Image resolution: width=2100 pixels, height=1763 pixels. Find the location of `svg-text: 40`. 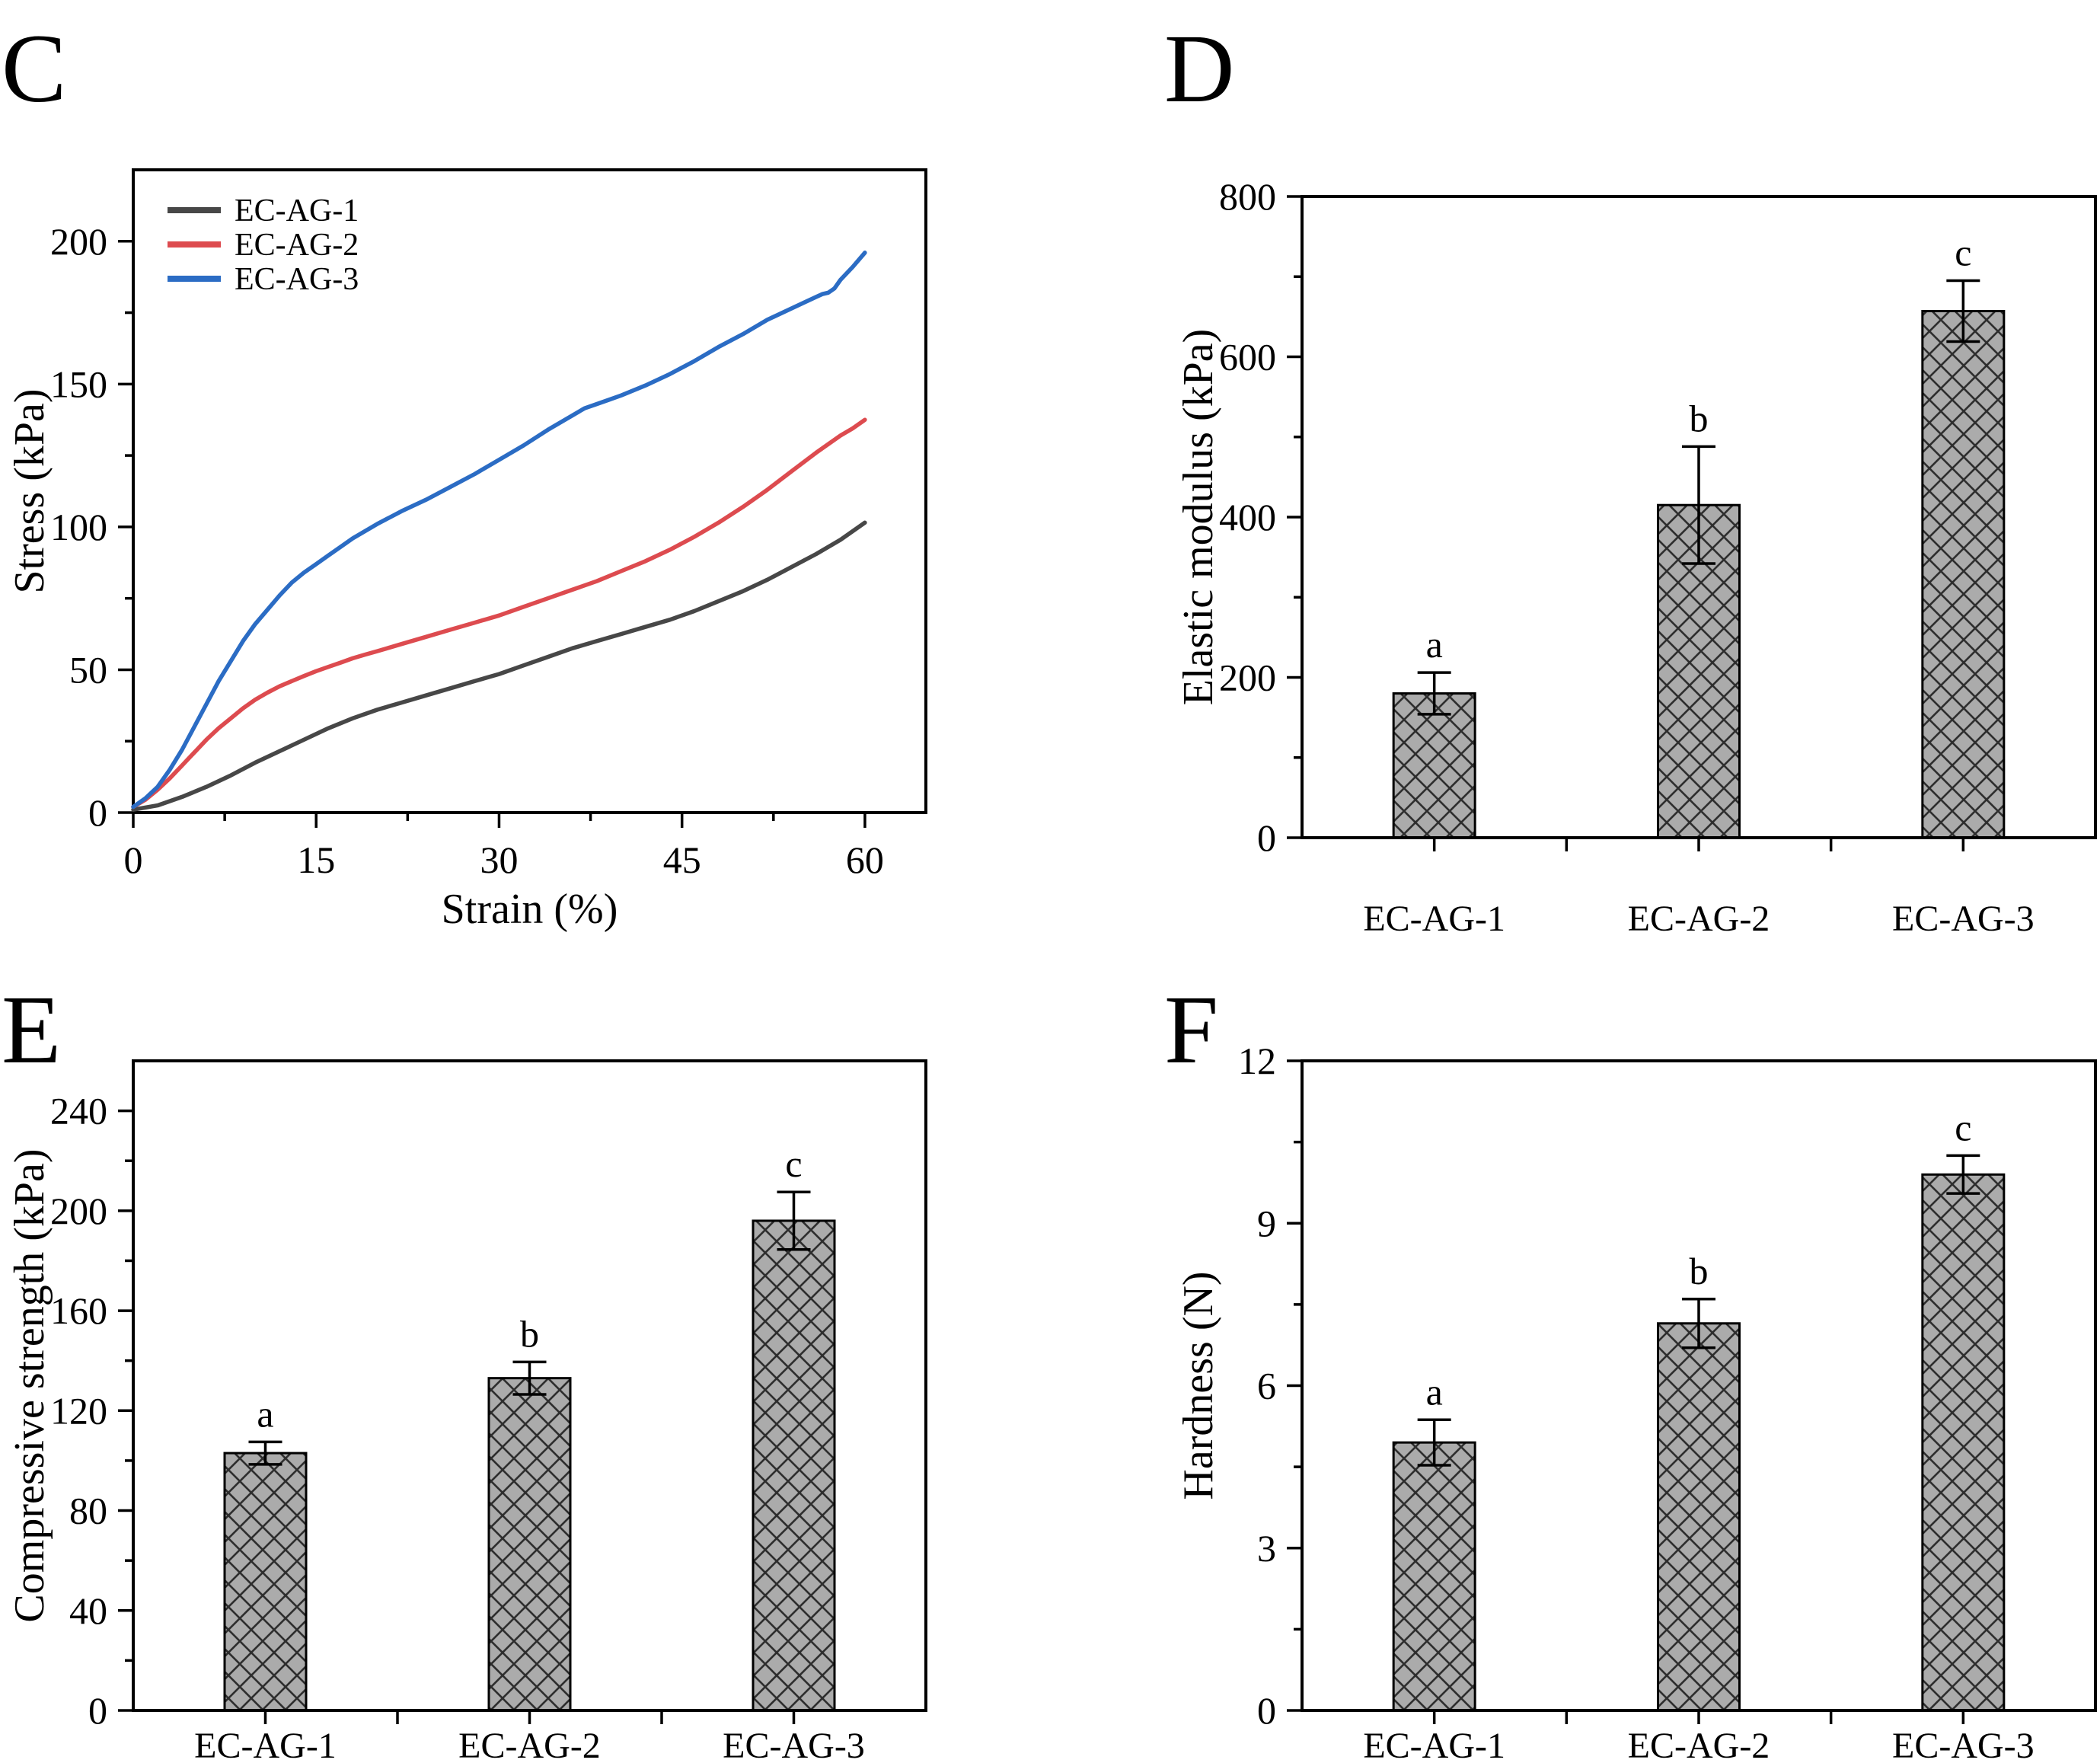

svg-text: 40 is located at coordinates (88, 1610).